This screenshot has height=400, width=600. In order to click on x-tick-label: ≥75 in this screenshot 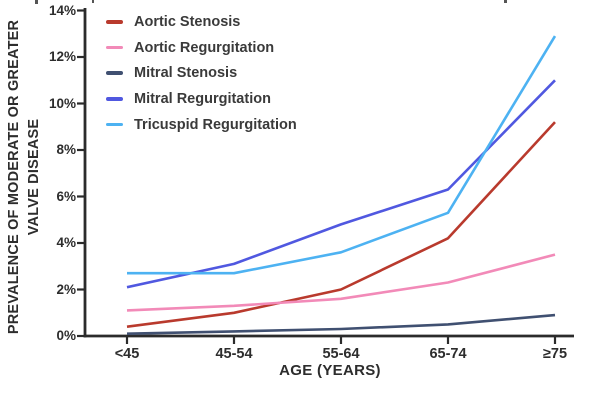, I will do `click(555, 354)`.